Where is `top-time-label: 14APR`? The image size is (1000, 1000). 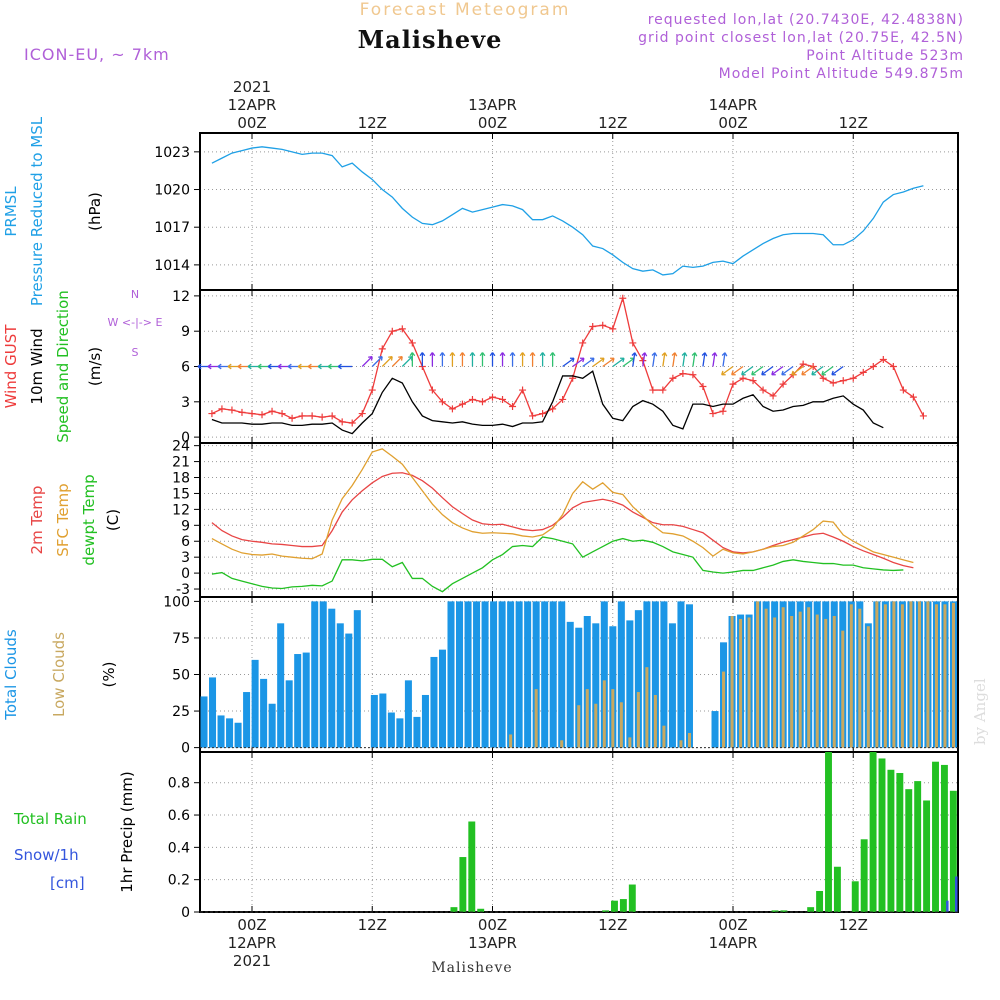 top-time-label: 14APR is located at coordinates (733, 105).